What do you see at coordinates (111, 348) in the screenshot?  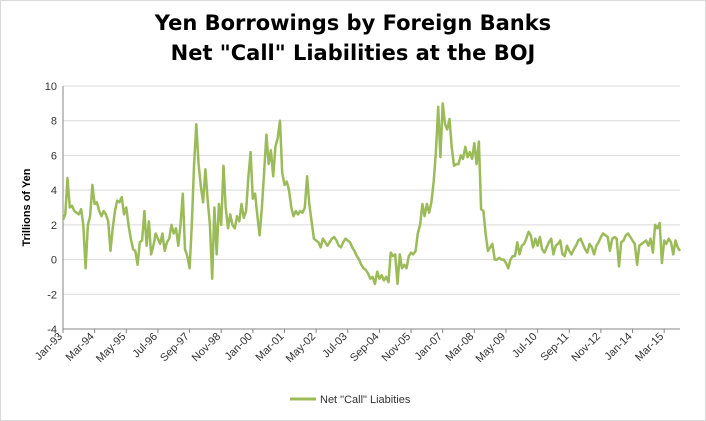 I see `x-tick-label: May-95` at bounding box center [111, 348].